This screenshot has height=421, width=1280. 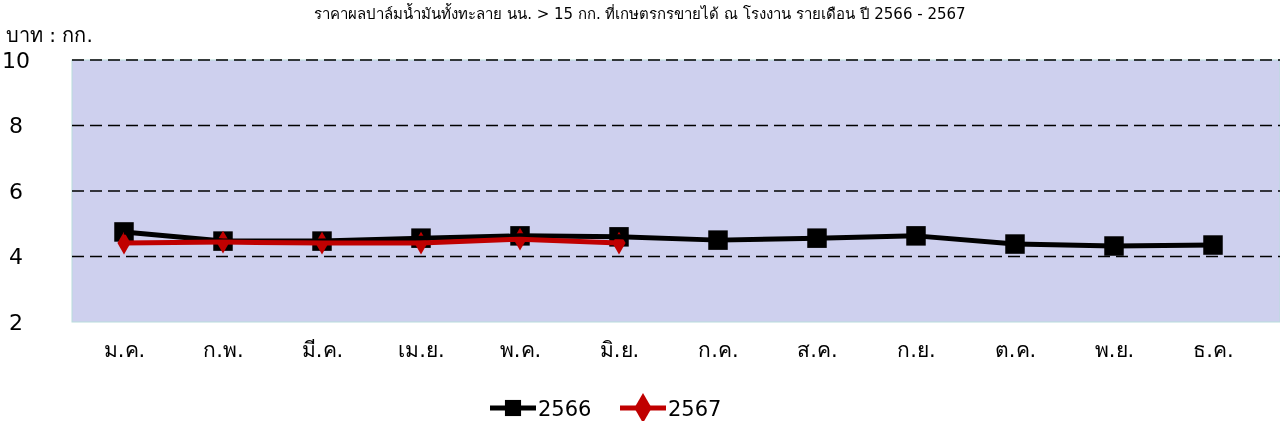 I want to click on legend-label: 2567, so click(x=695, y=409).